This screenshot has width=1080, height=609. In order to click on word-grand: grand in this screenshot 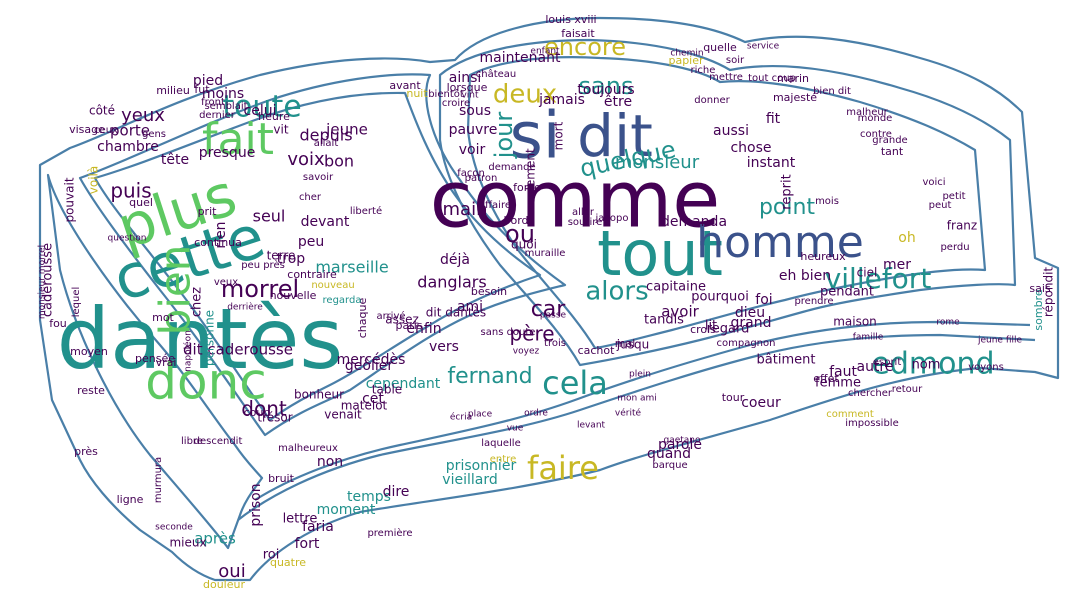, I will do `click(751, 323)`.